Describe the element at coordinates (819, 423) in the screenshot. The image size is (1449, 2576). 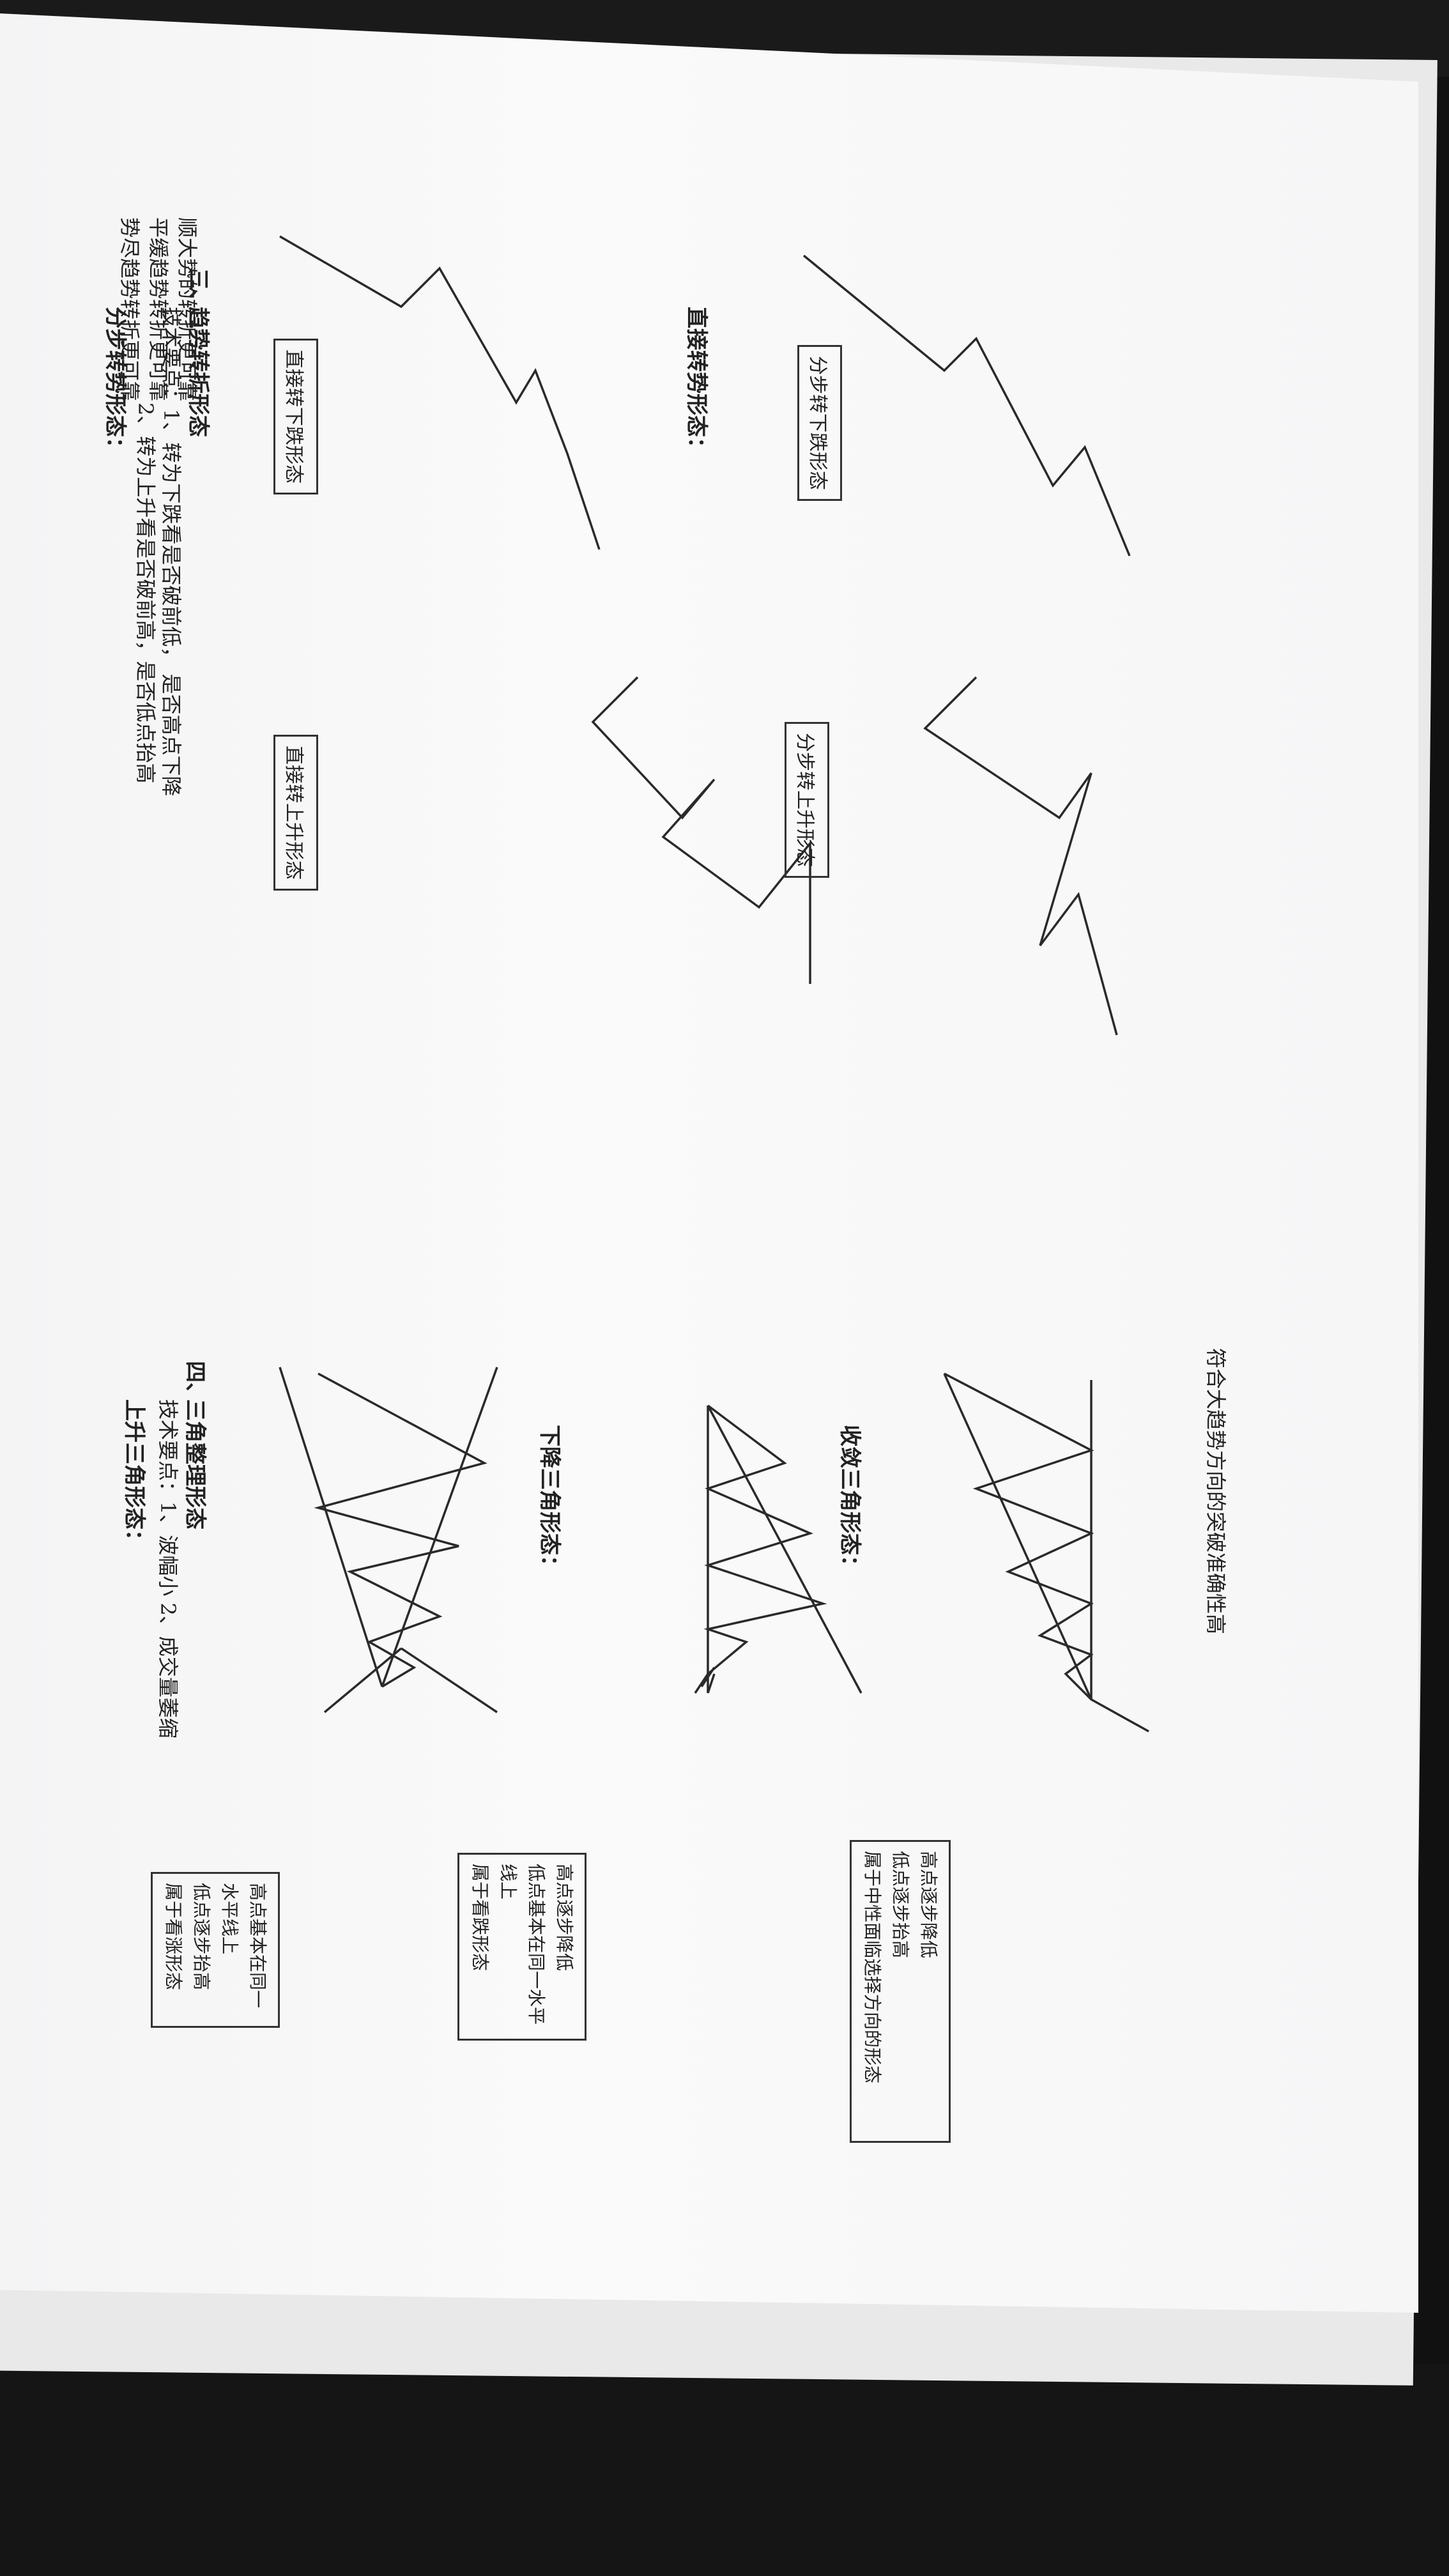
I see `label-step-down: 分步转下跌形态` at that location.